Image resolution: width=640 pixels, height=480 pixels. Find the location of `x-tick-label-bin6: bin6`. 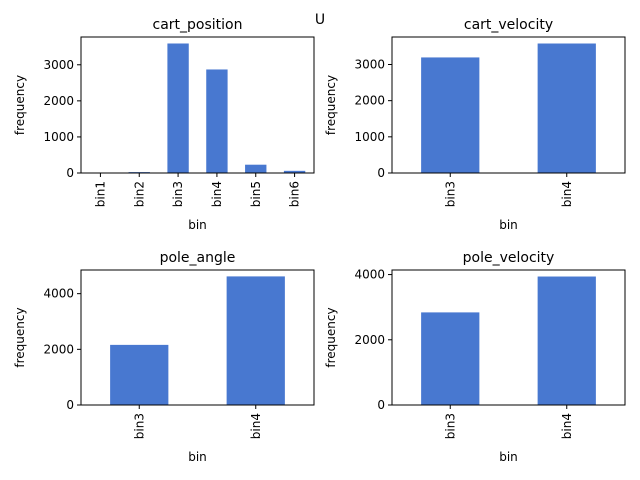

x-tick-label-bin6: bin6 is located at coordinates (295, 194).